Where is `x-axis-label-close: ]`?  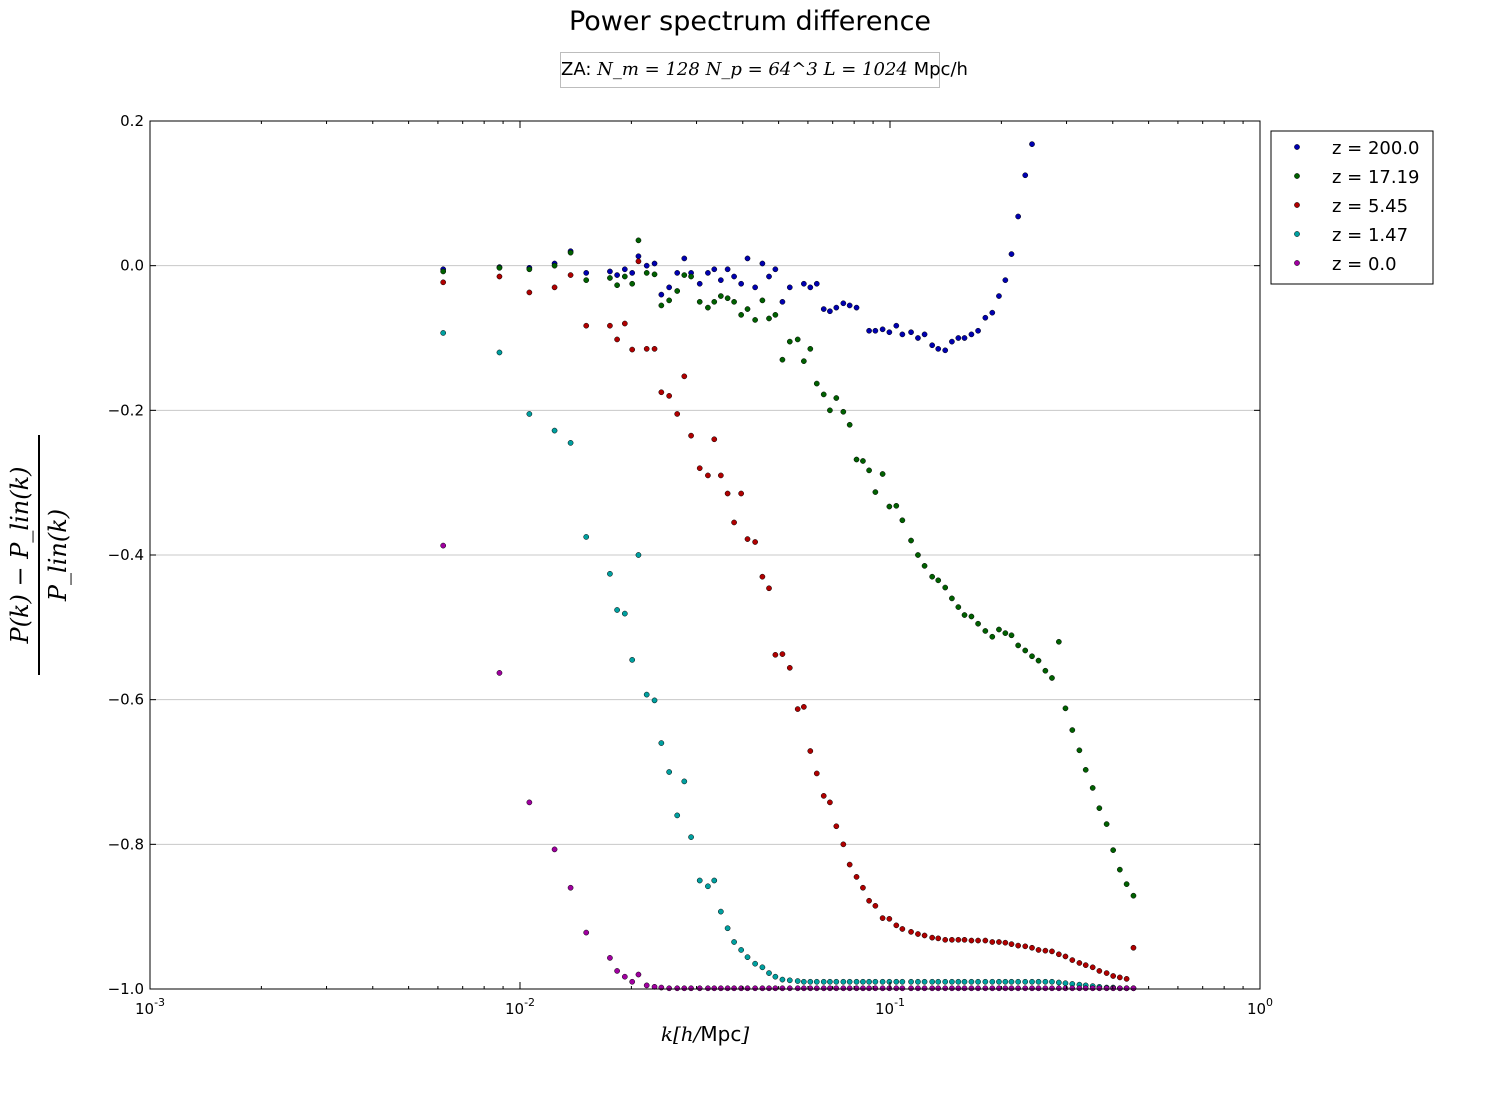 x-axis-label-close: ] is located at coordinates (745, 1034).